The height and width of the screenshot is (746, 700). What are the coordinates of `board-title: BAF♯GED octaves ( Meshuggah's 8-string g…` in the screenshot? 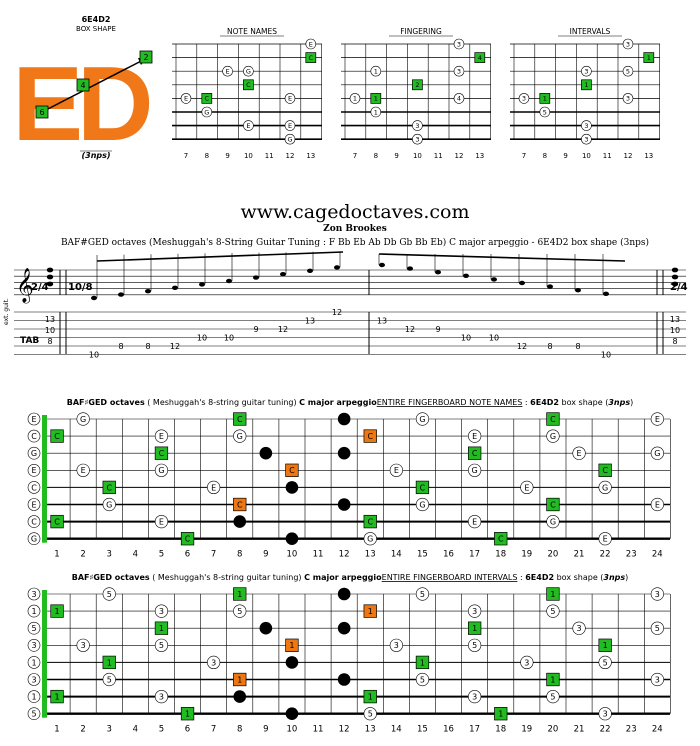 It's located at (350, 577).